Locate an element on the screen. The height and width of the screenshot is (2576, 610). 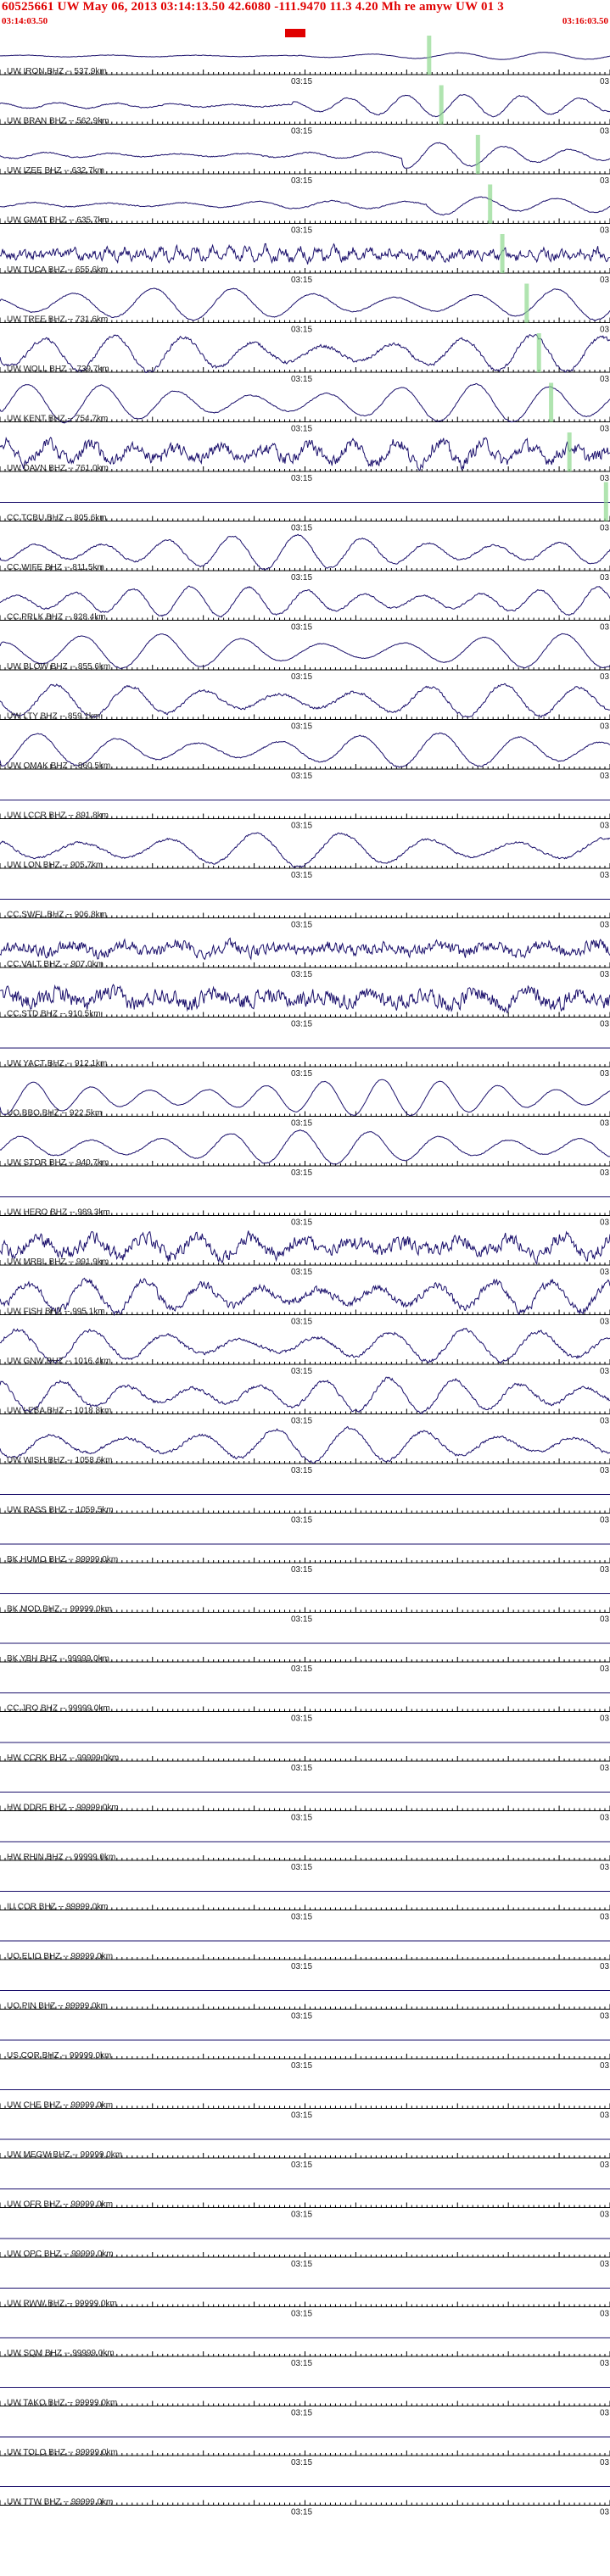
station-row: 03:15 03 UW KENT BHZ -- 754.7km is located at coordinates (305, 408).